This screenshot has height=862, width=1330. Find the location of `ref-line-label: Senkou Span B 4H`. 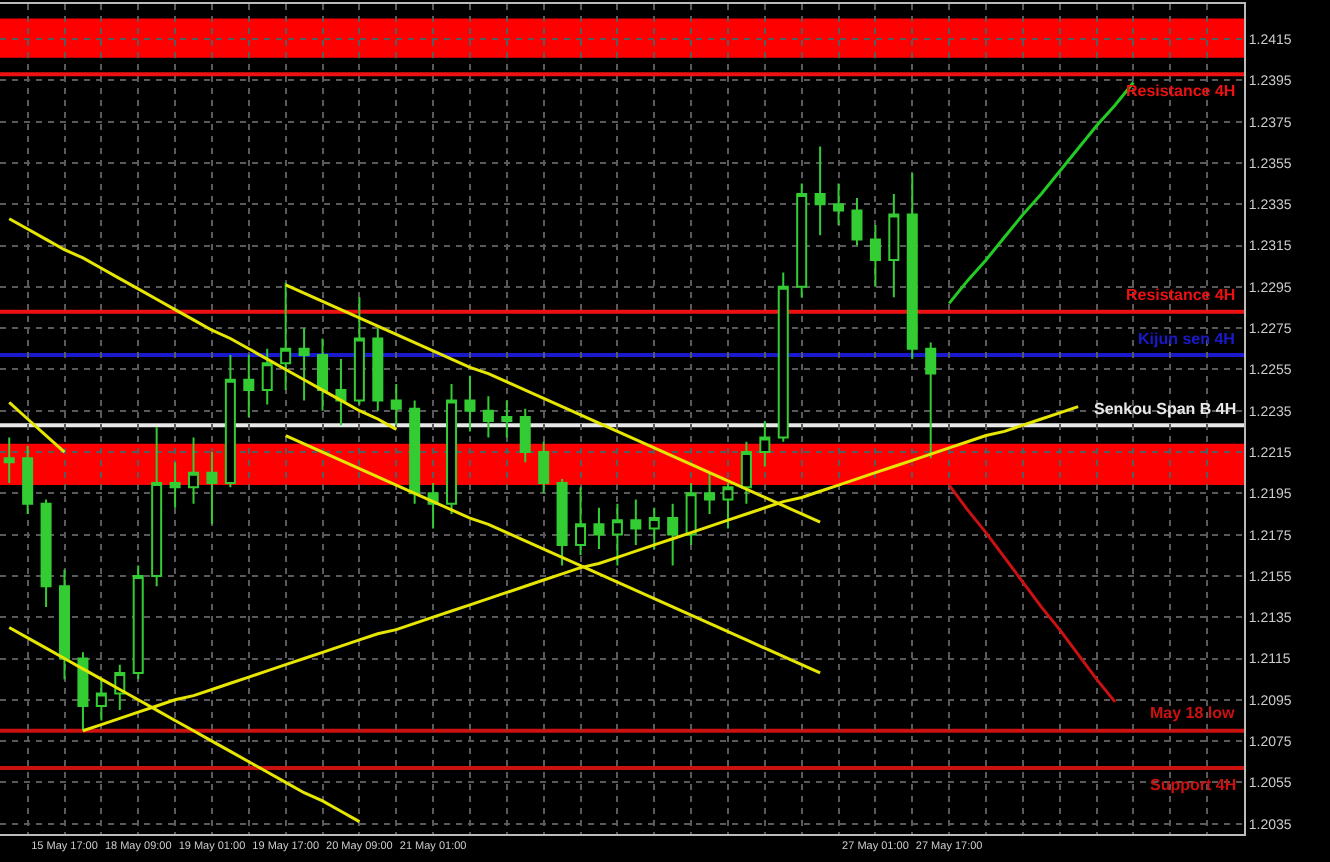

ref-line-label: Senkou Span B 4H is located at coordinates (1165, 409).